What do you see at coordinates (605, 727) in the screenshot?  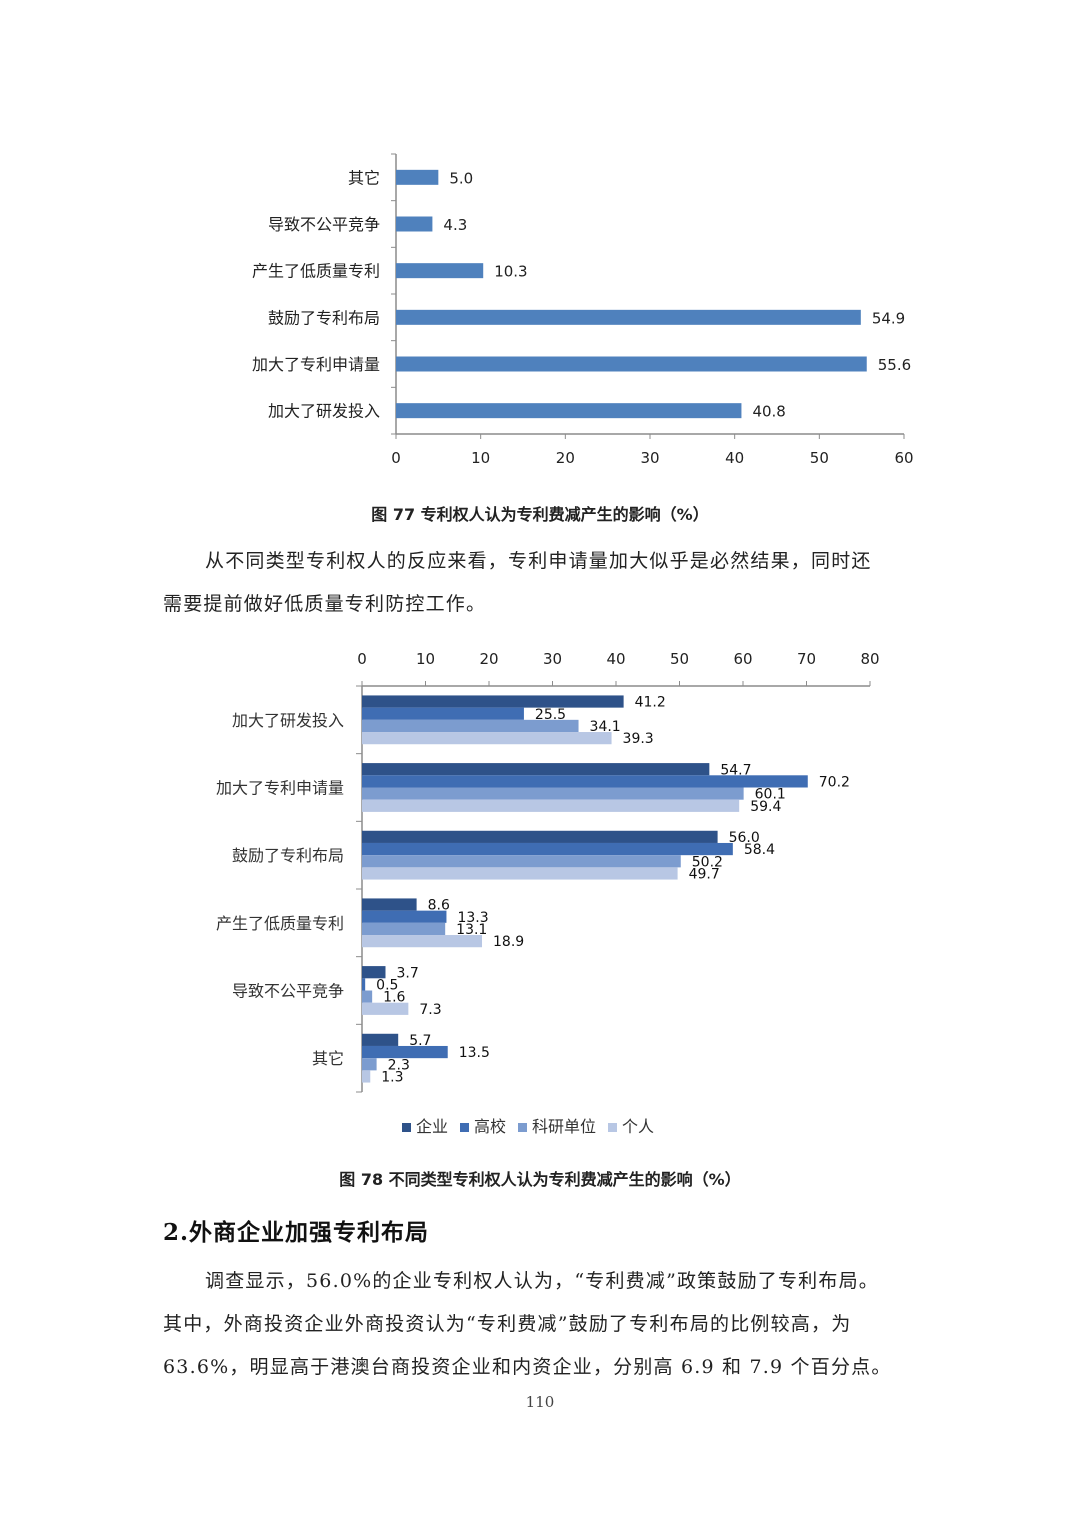 I see `data-label: 34.1` at bounding box center [605, 727].